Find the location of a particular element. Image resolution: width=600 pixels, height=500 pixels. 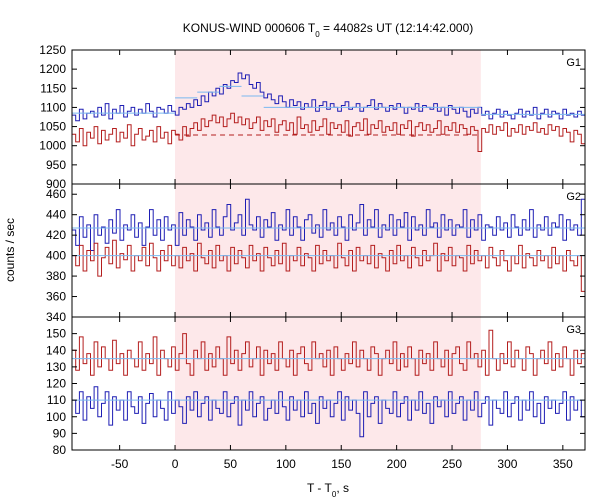

y-tick-label: 340 is located at coordinates (56, 317).